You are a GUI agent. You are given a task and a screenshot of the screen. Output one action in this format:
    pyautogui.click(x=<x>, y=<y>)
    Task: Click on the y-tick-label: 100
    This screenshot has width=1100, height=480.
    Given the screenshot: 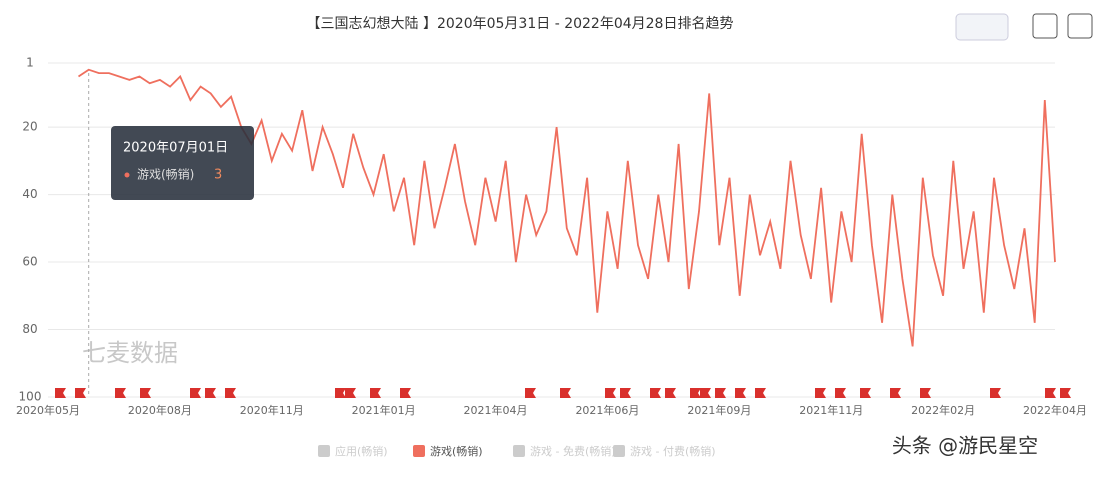 What is the action you would take?
    pyautogui.click(x=30, y=397)
    